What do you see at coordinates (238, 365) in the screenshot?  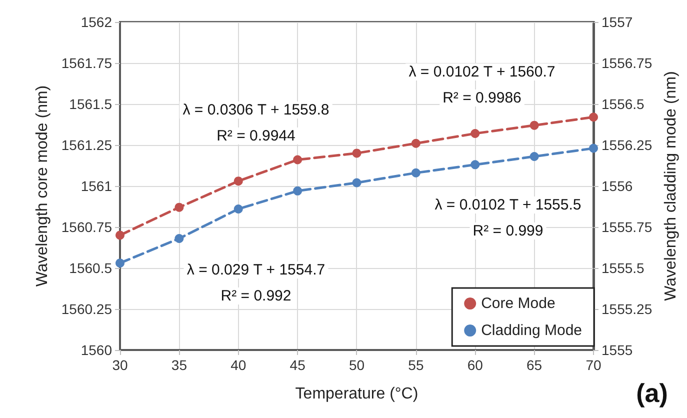 I see `x-tick-label: 40` at bounding box center [238, 365].